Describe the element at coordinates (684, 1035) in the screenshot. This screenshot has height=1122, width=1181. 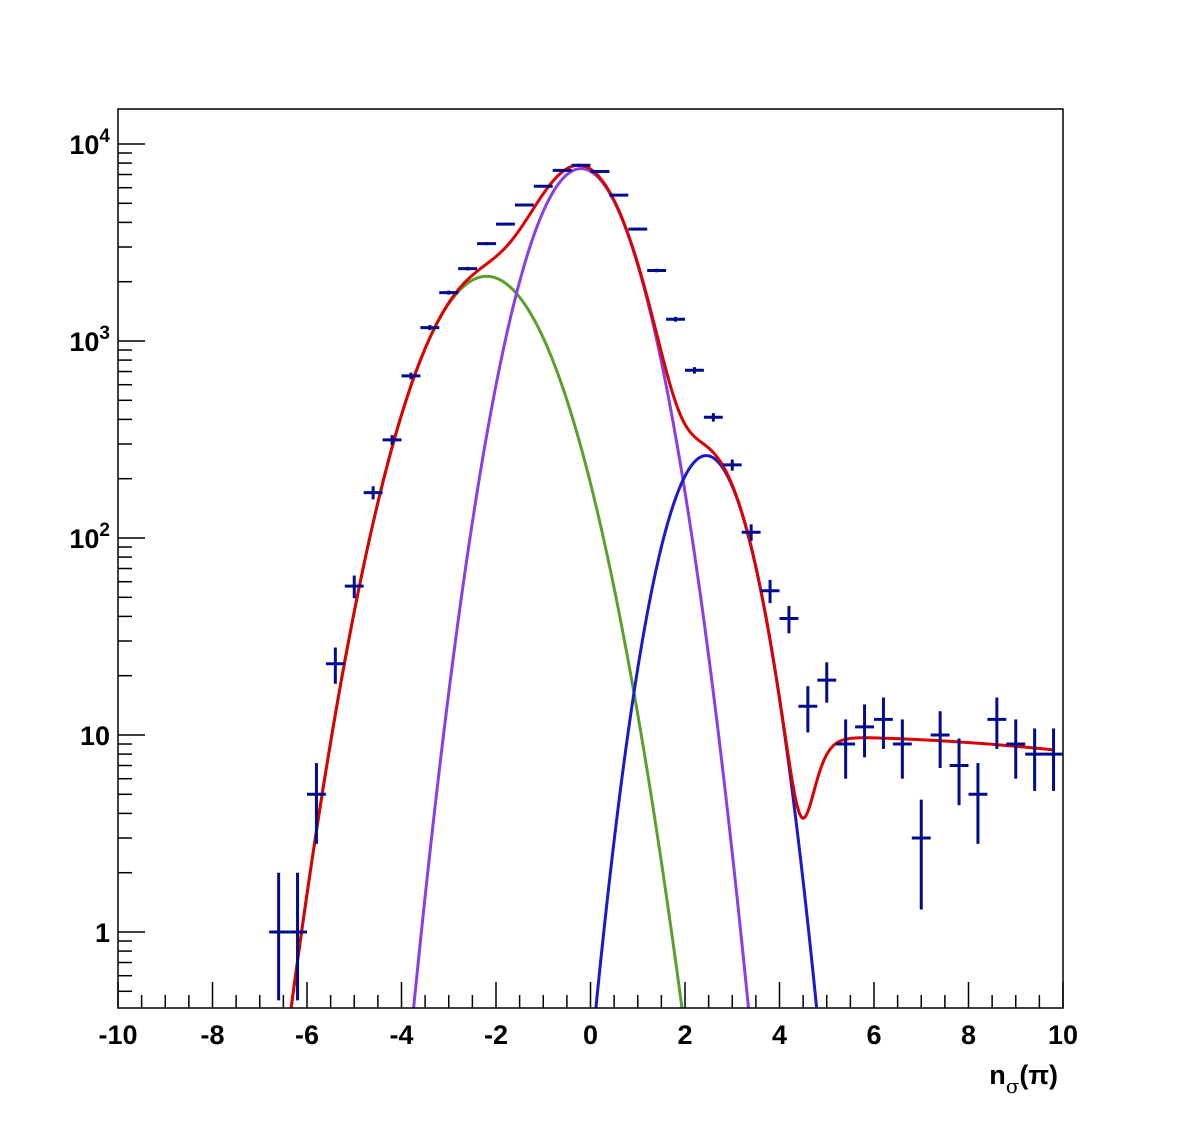
I see `x-tick-label: 2` at that location.